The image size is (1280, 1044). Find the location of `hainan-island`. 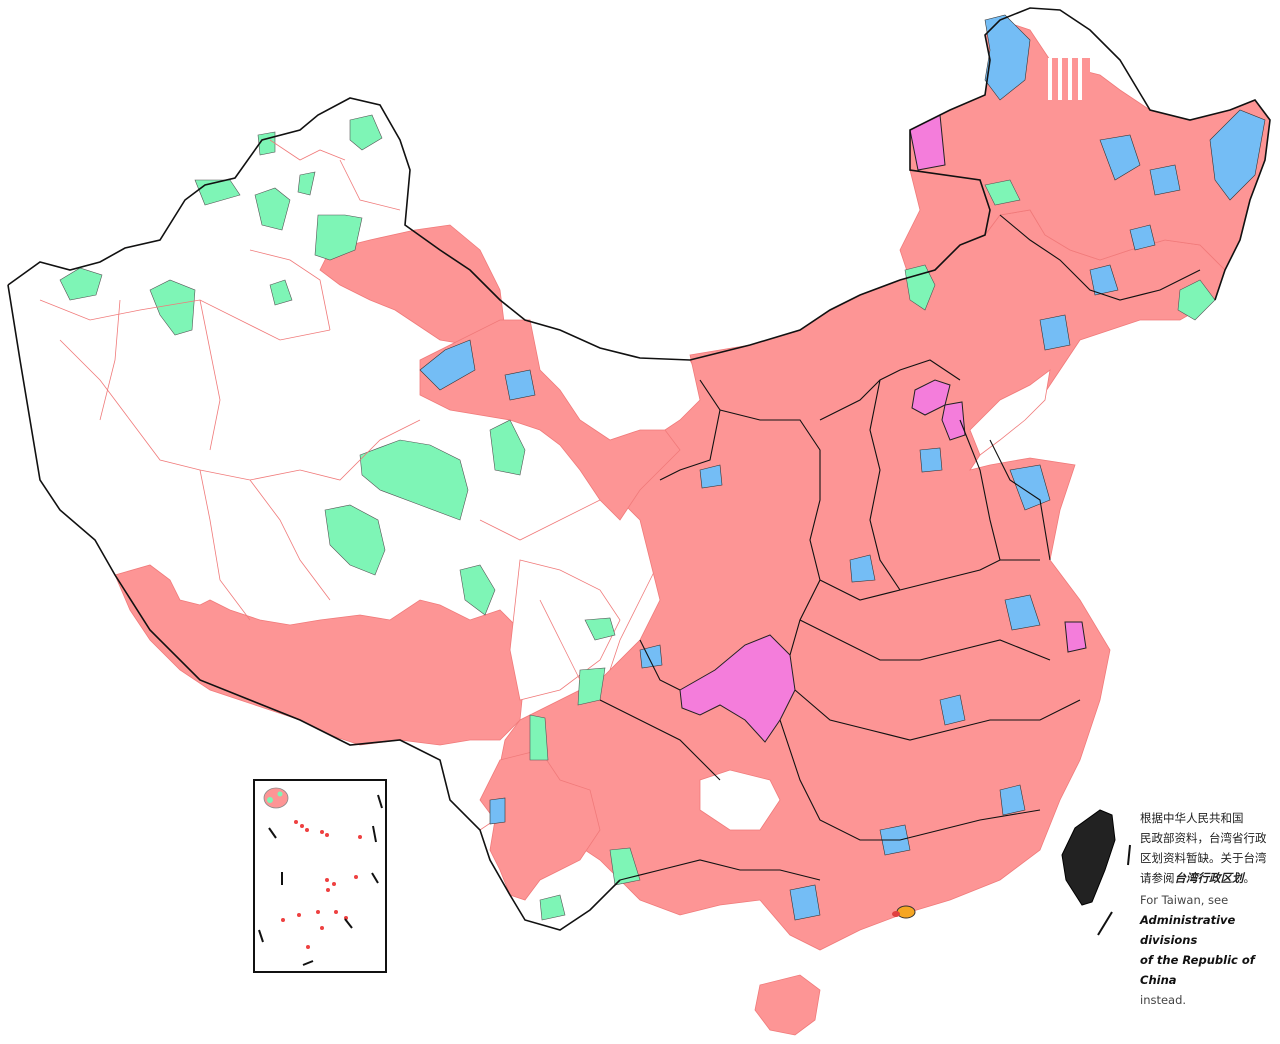

hainan-island is located at coordinates (787, 1005).